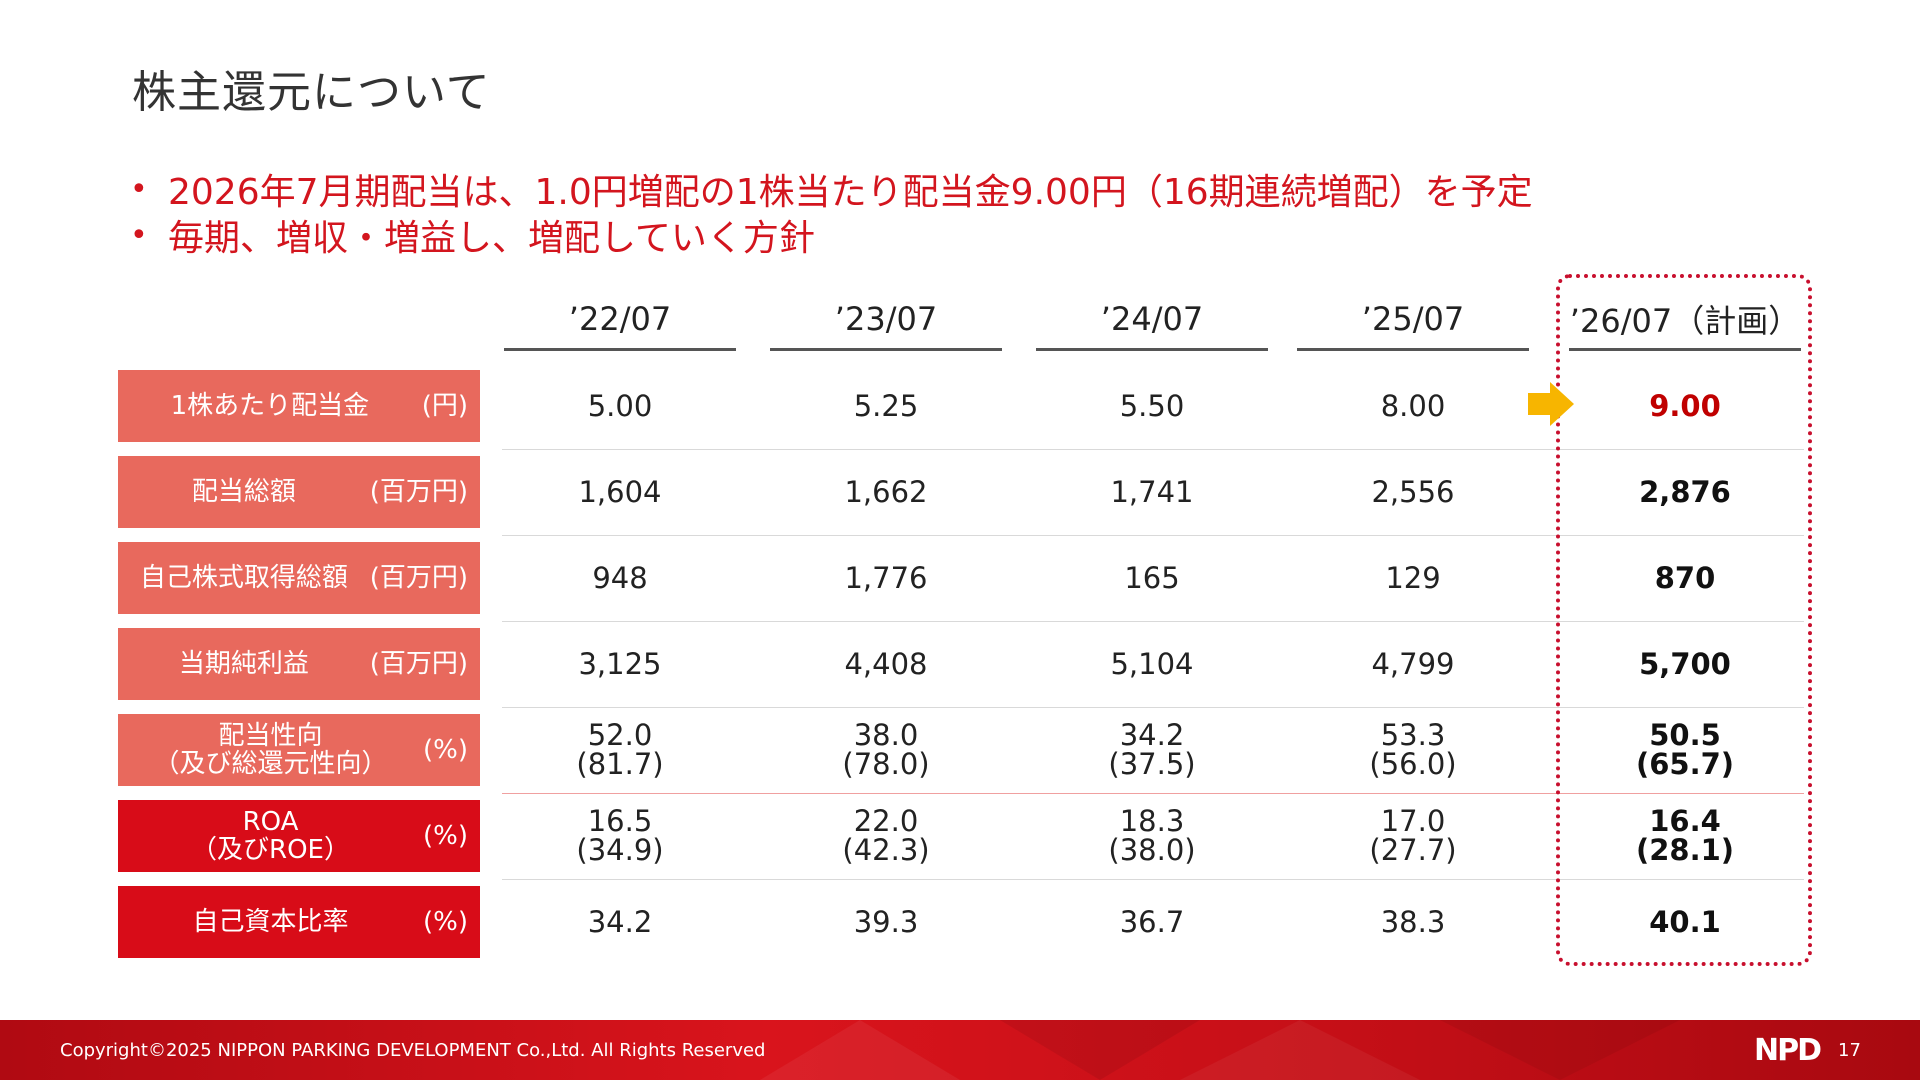 This screenshot has width=1920, height=1080. Describe the element at coordinates (886, 735) in the screenshot. I see `cell-value: 38.0` at that location.